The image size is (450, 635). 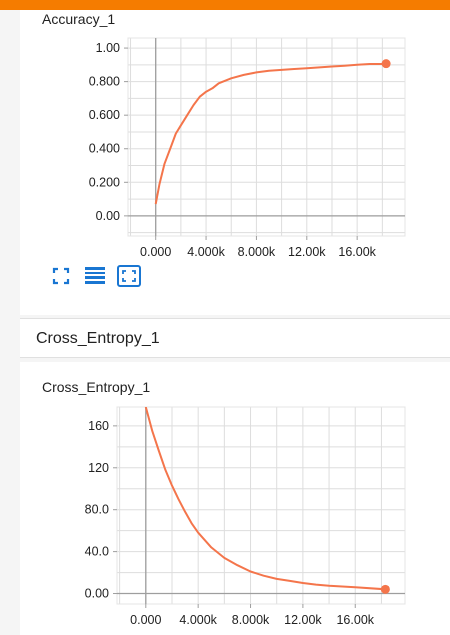 I want to click on y-tick-label: 0.800, so click(x=104, y=82).